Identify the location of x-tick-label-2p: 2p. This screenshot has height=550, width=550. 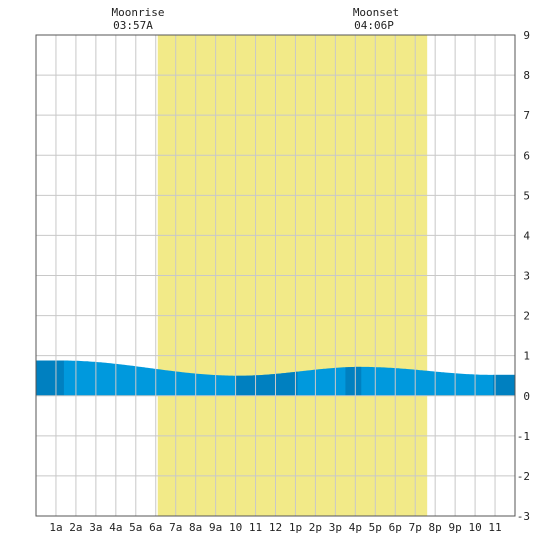
(315, 527).